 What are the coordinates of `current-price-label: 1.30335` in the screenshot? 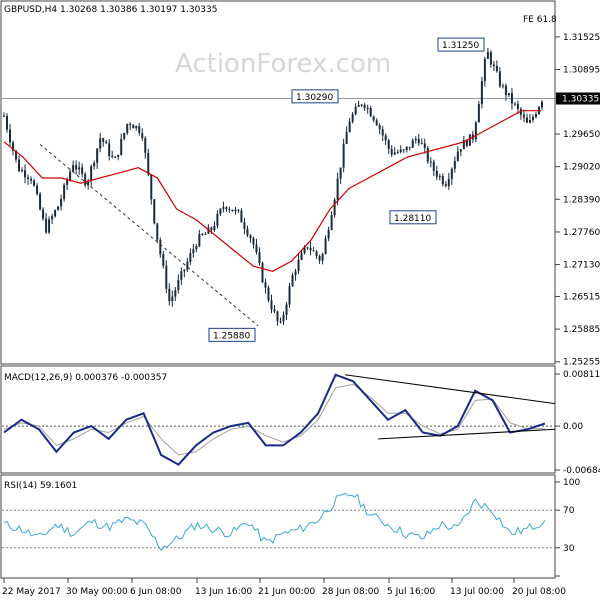 It's located at (580, 100).